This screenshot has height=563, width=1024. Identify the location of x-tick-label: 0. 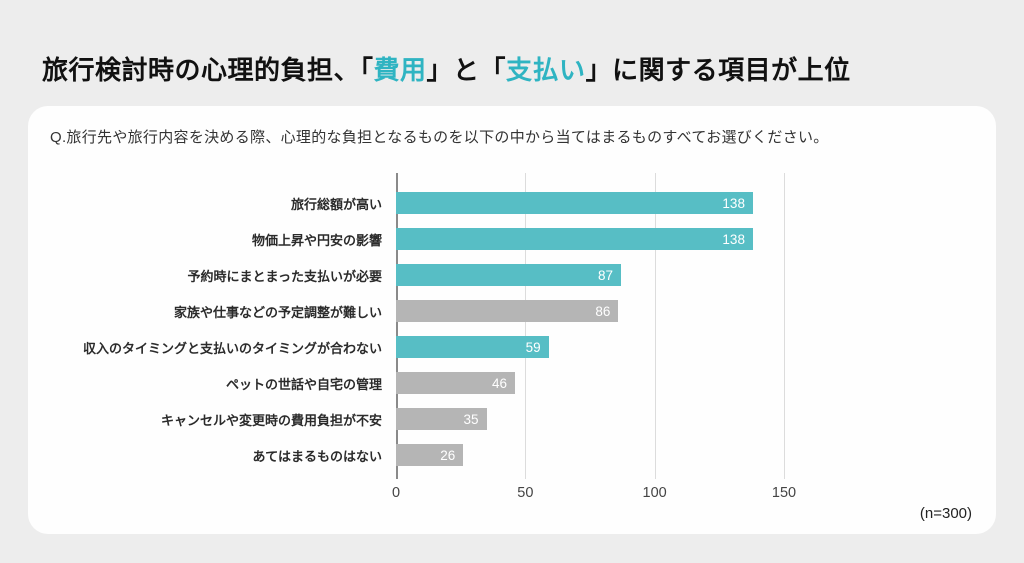
(396, 493).